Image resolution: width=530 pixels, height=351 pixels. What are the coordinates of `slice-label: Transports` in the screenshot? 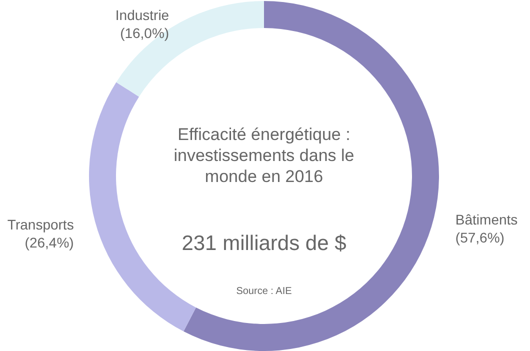 It's located at (40, 224).